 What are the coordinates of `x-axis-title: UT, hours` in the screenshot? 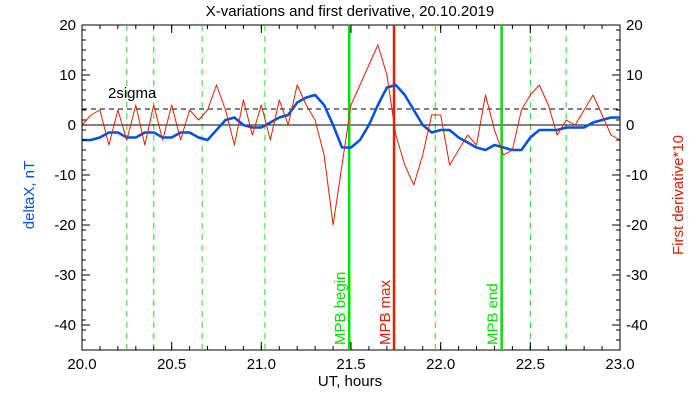 It's located at (350, 381).